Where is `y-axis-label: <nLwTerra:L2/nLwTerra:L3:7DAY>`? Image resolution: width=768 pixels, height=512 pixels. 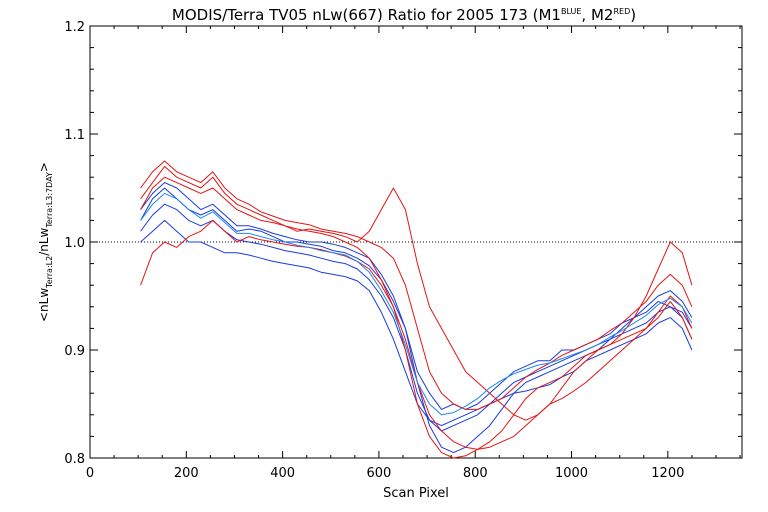 y-axis-label: <nLwTerra:L2/nLwTerra:L3:7DAY> is located at coordinates (45, 242).